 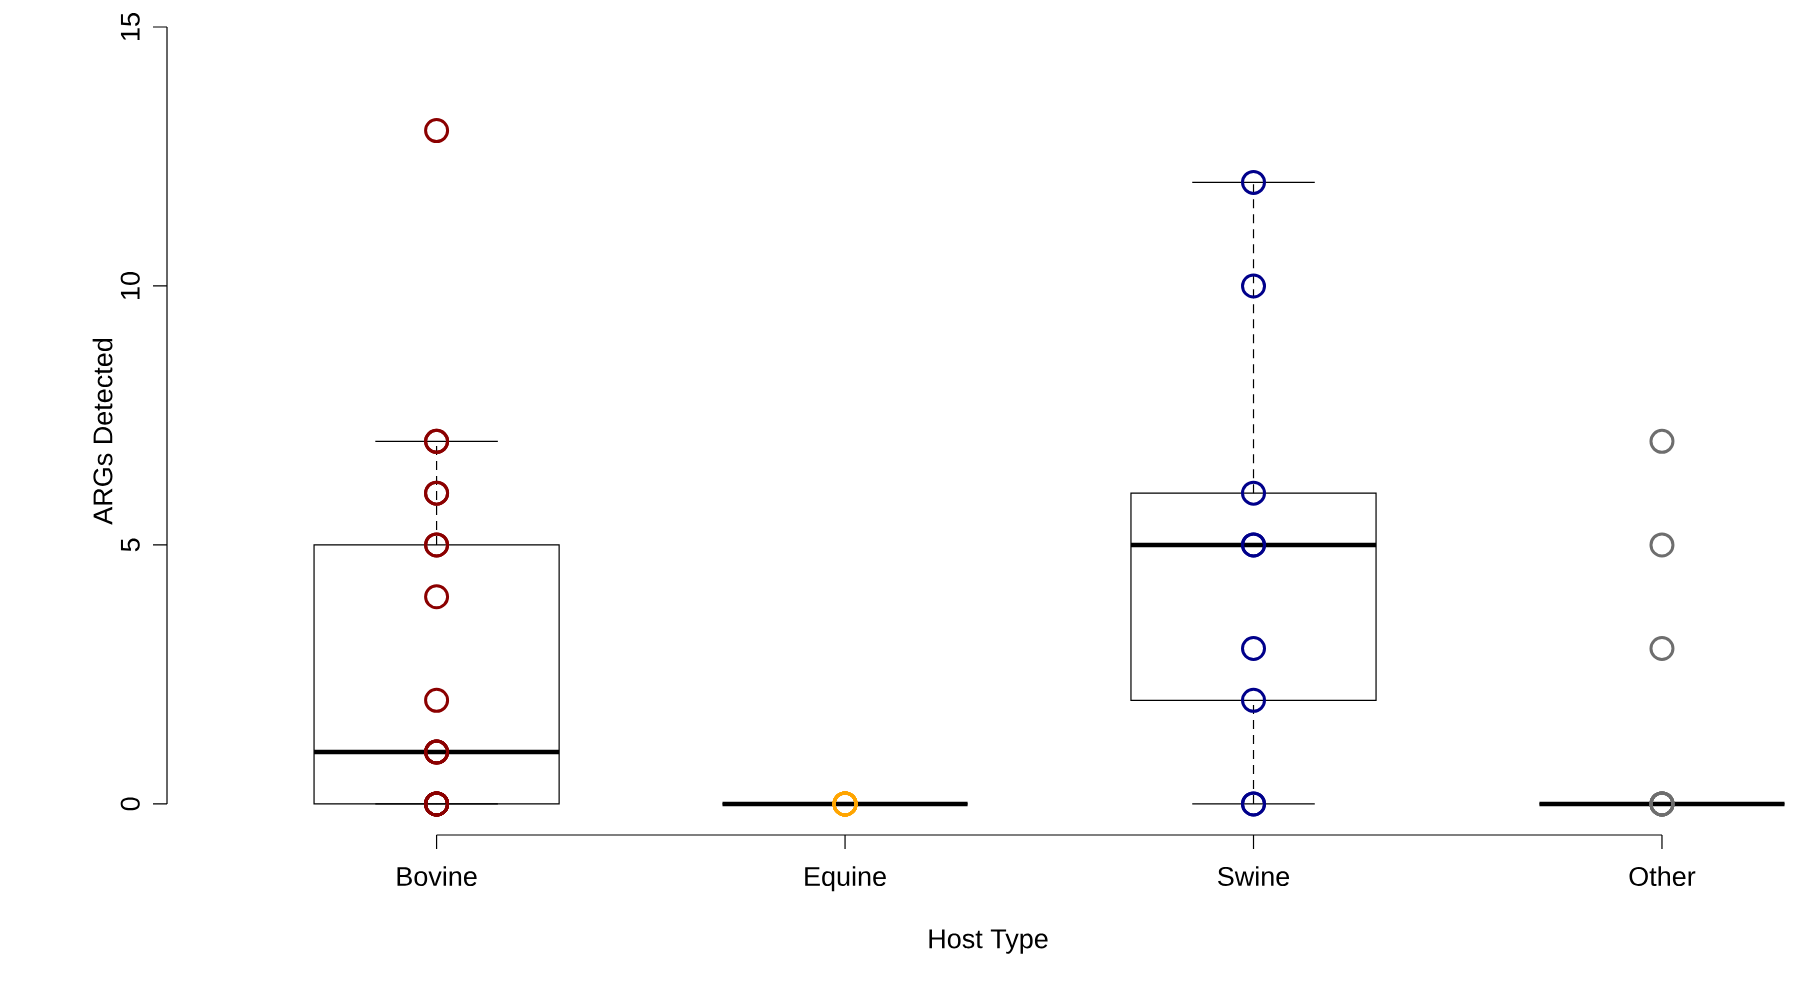 I want to click on x-tick-label: Bovine, so click(x=437, y=876).